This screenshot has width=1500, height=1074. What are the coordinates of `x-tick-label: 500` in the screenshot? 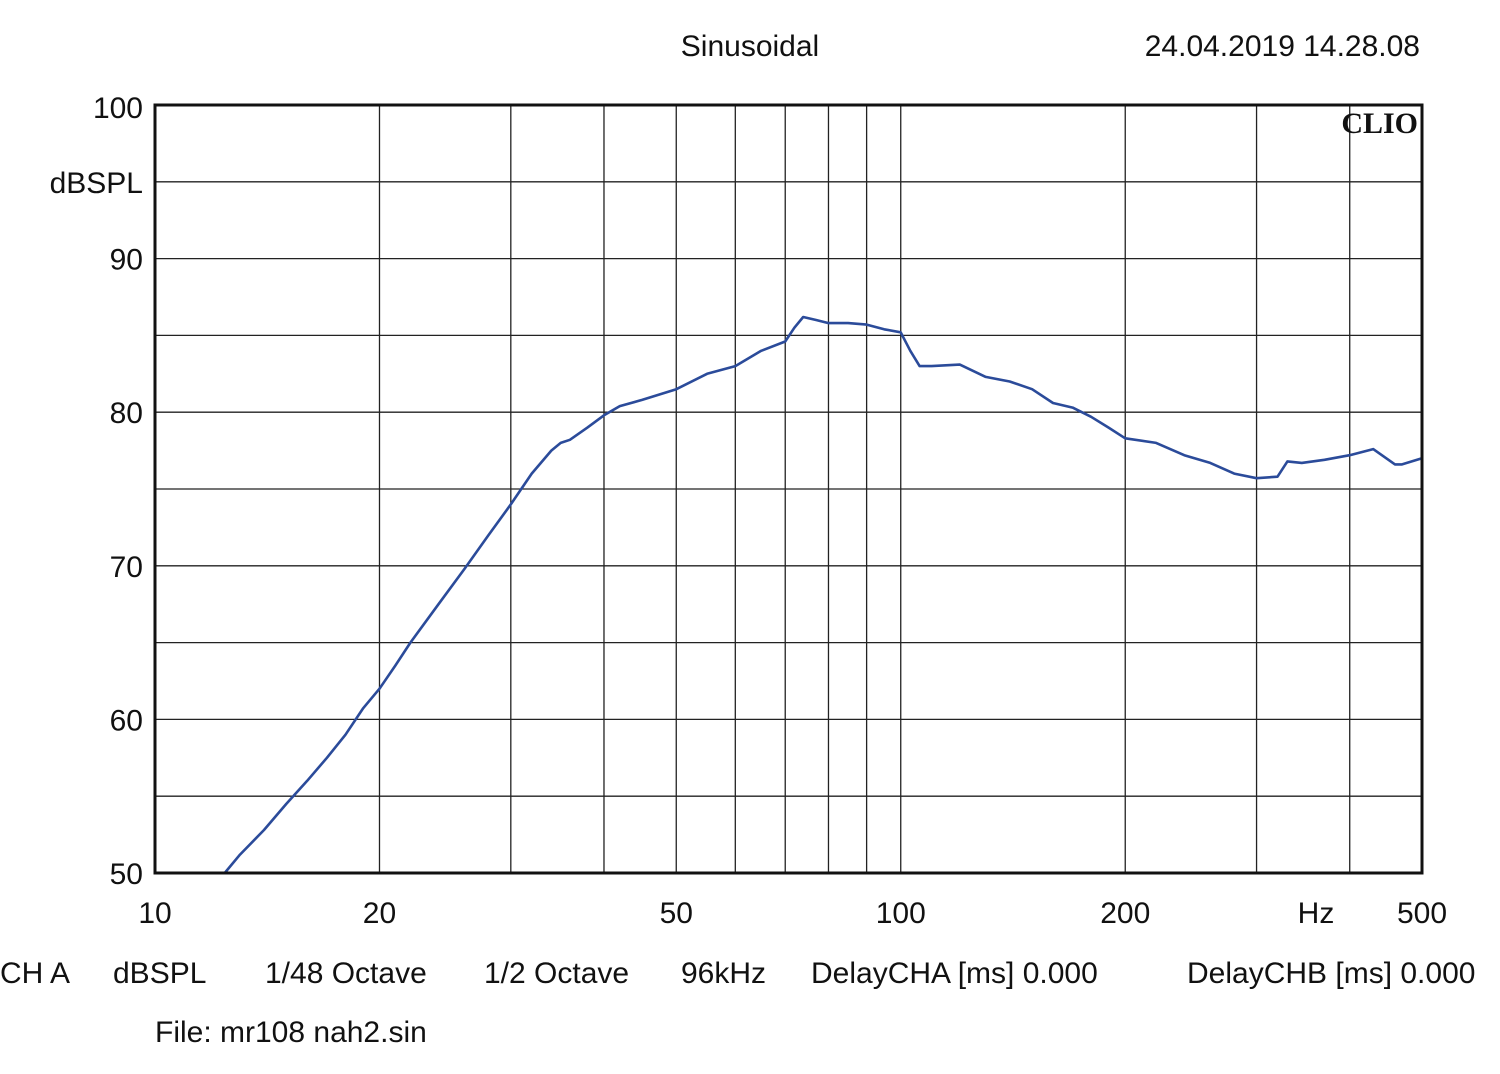 It's located at (1422, 913).